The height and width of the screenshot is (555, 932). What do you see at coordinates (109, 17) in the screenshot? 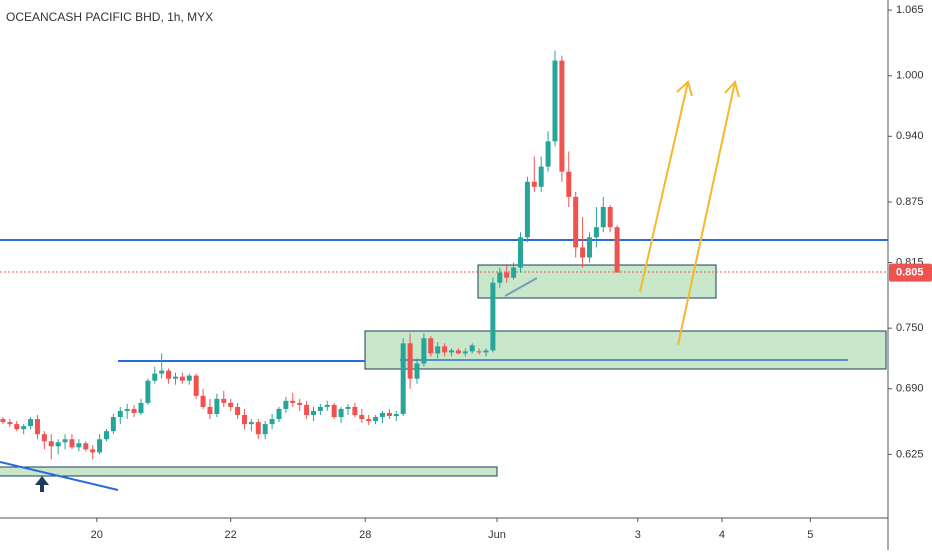
I see `chart-title: OCEANCASH PACIFIC BHD, 1h, MYX` at bounding box center [109, 17].